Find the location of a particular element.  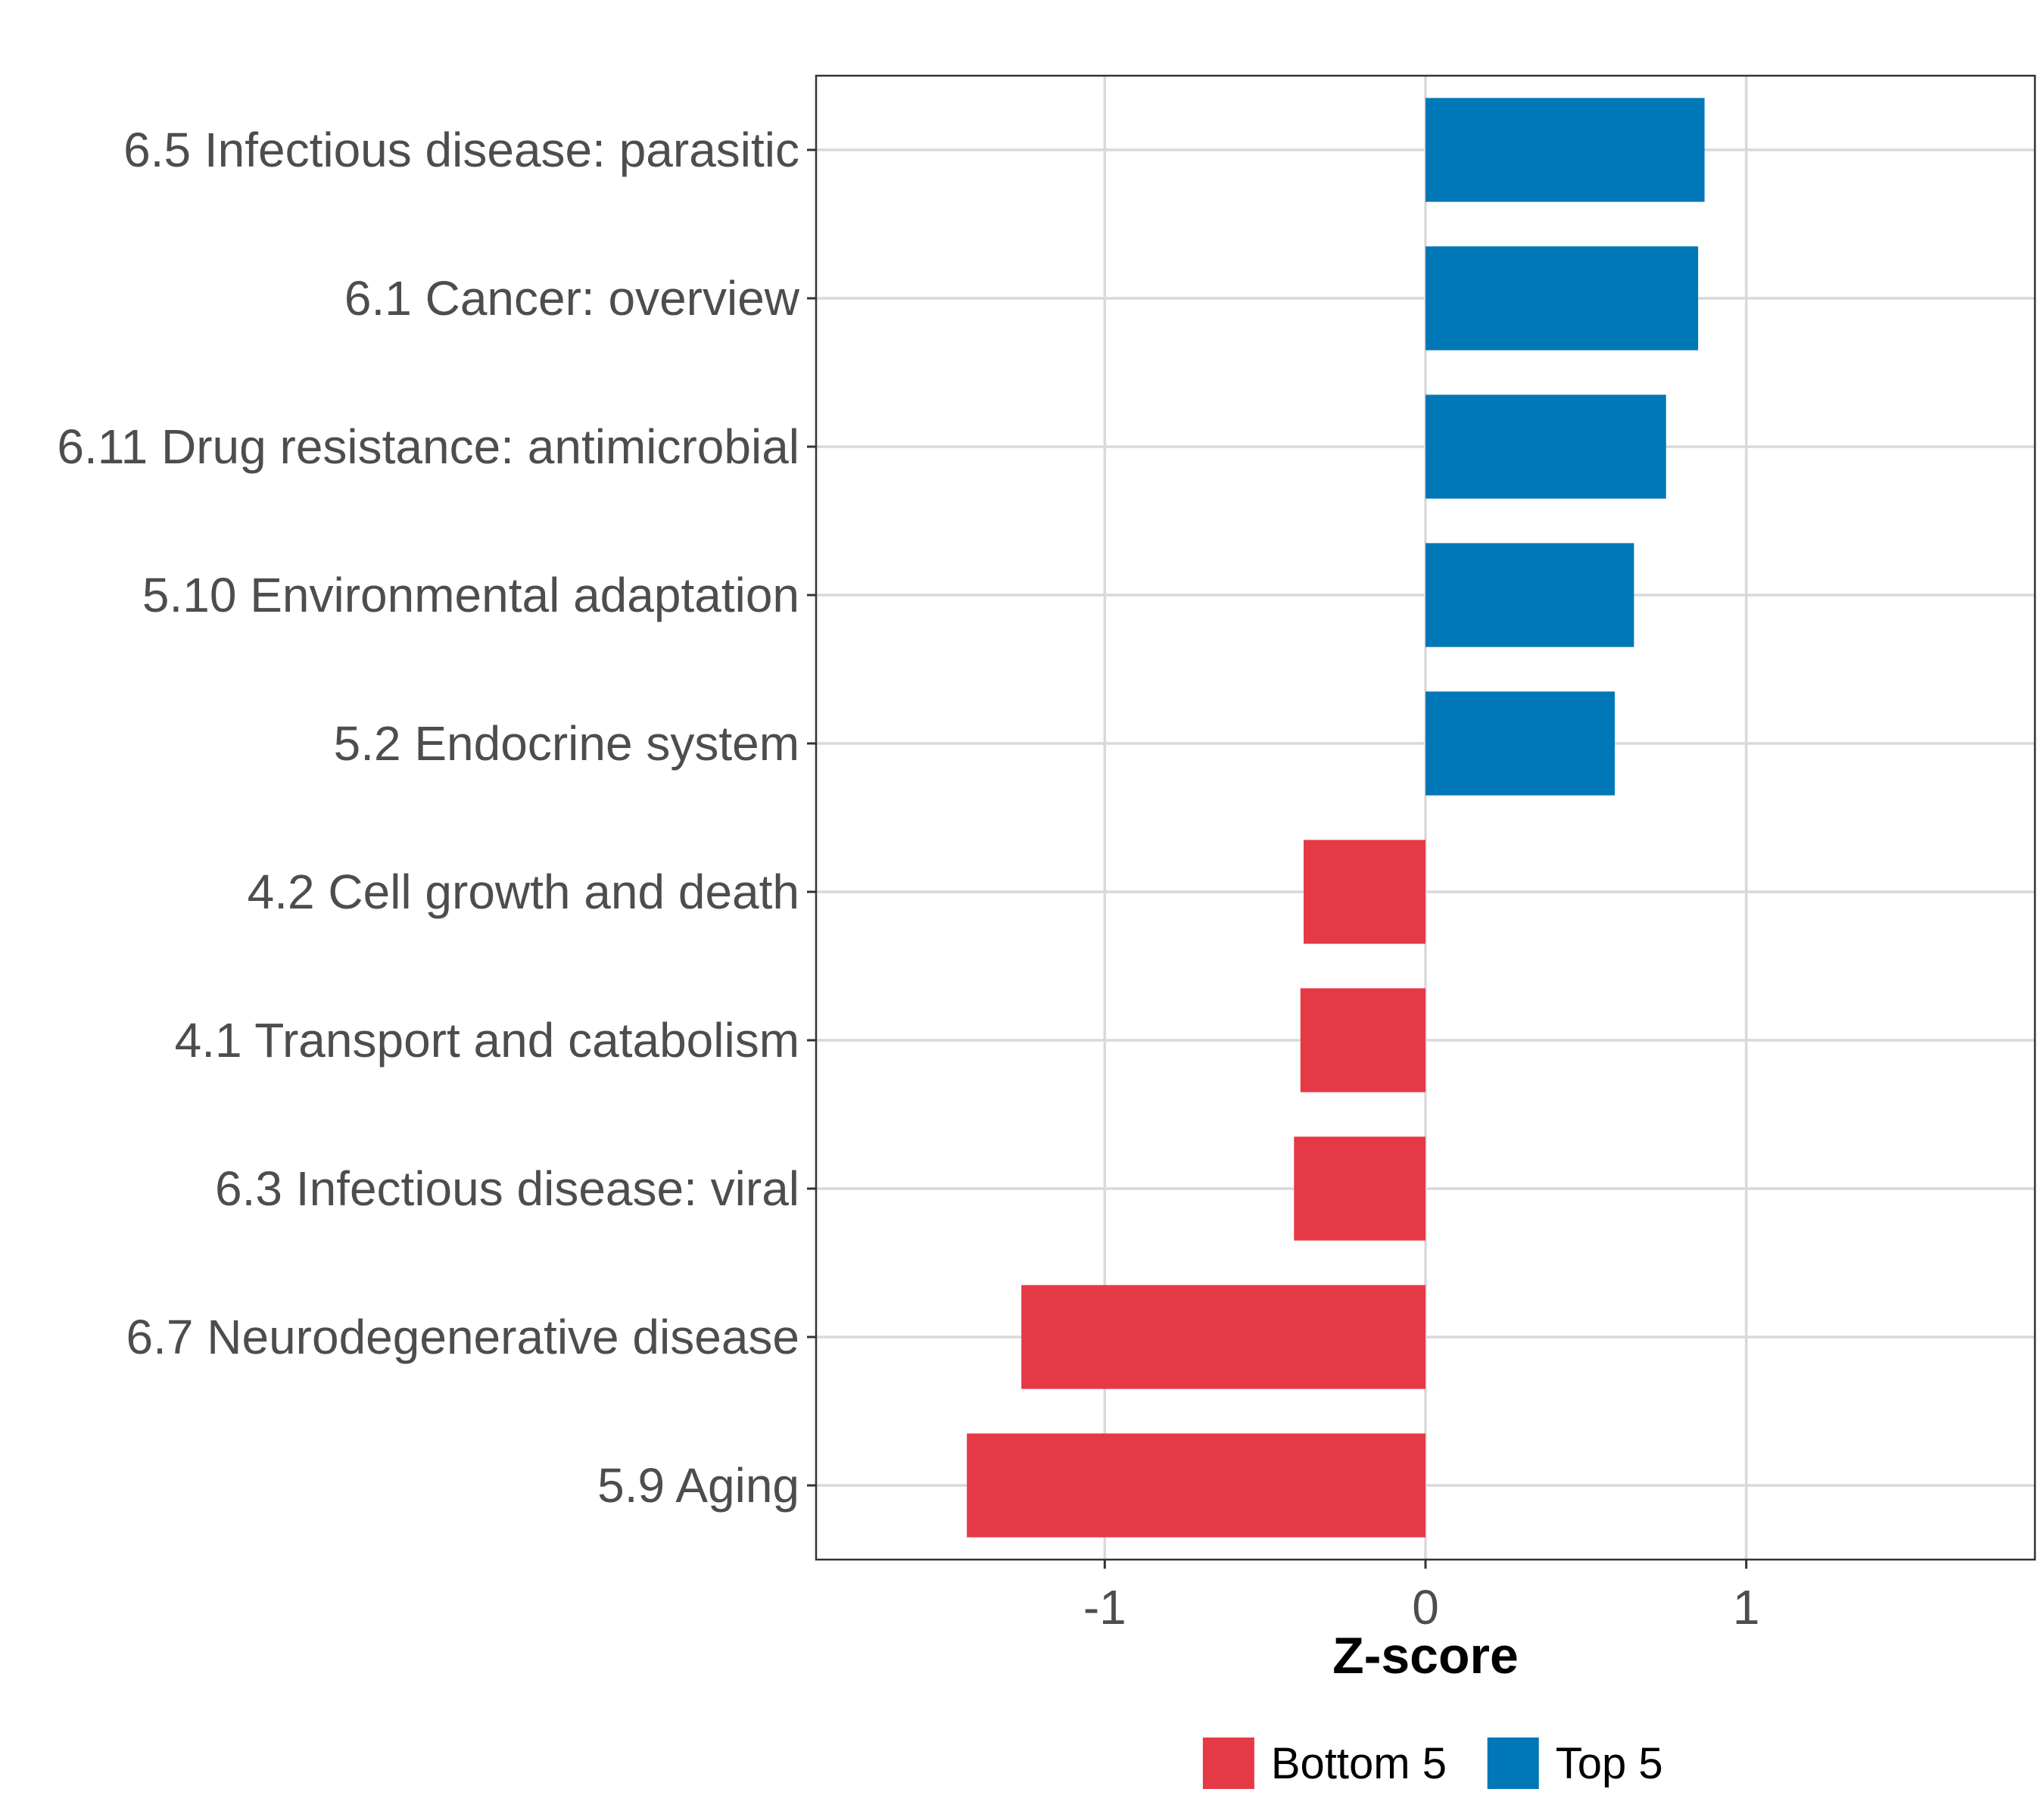

y-tick-label: 4.2 Cell growth and death is located at coordinates (523, 892).